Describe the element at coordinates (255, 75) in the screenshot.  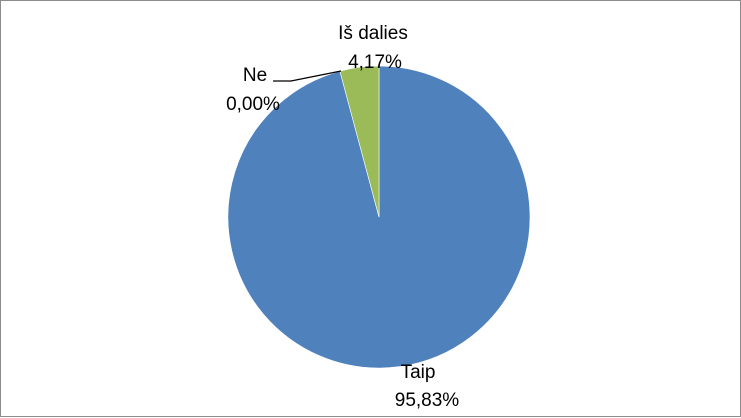
I see `data-label-ne-name: Ne` at that location.